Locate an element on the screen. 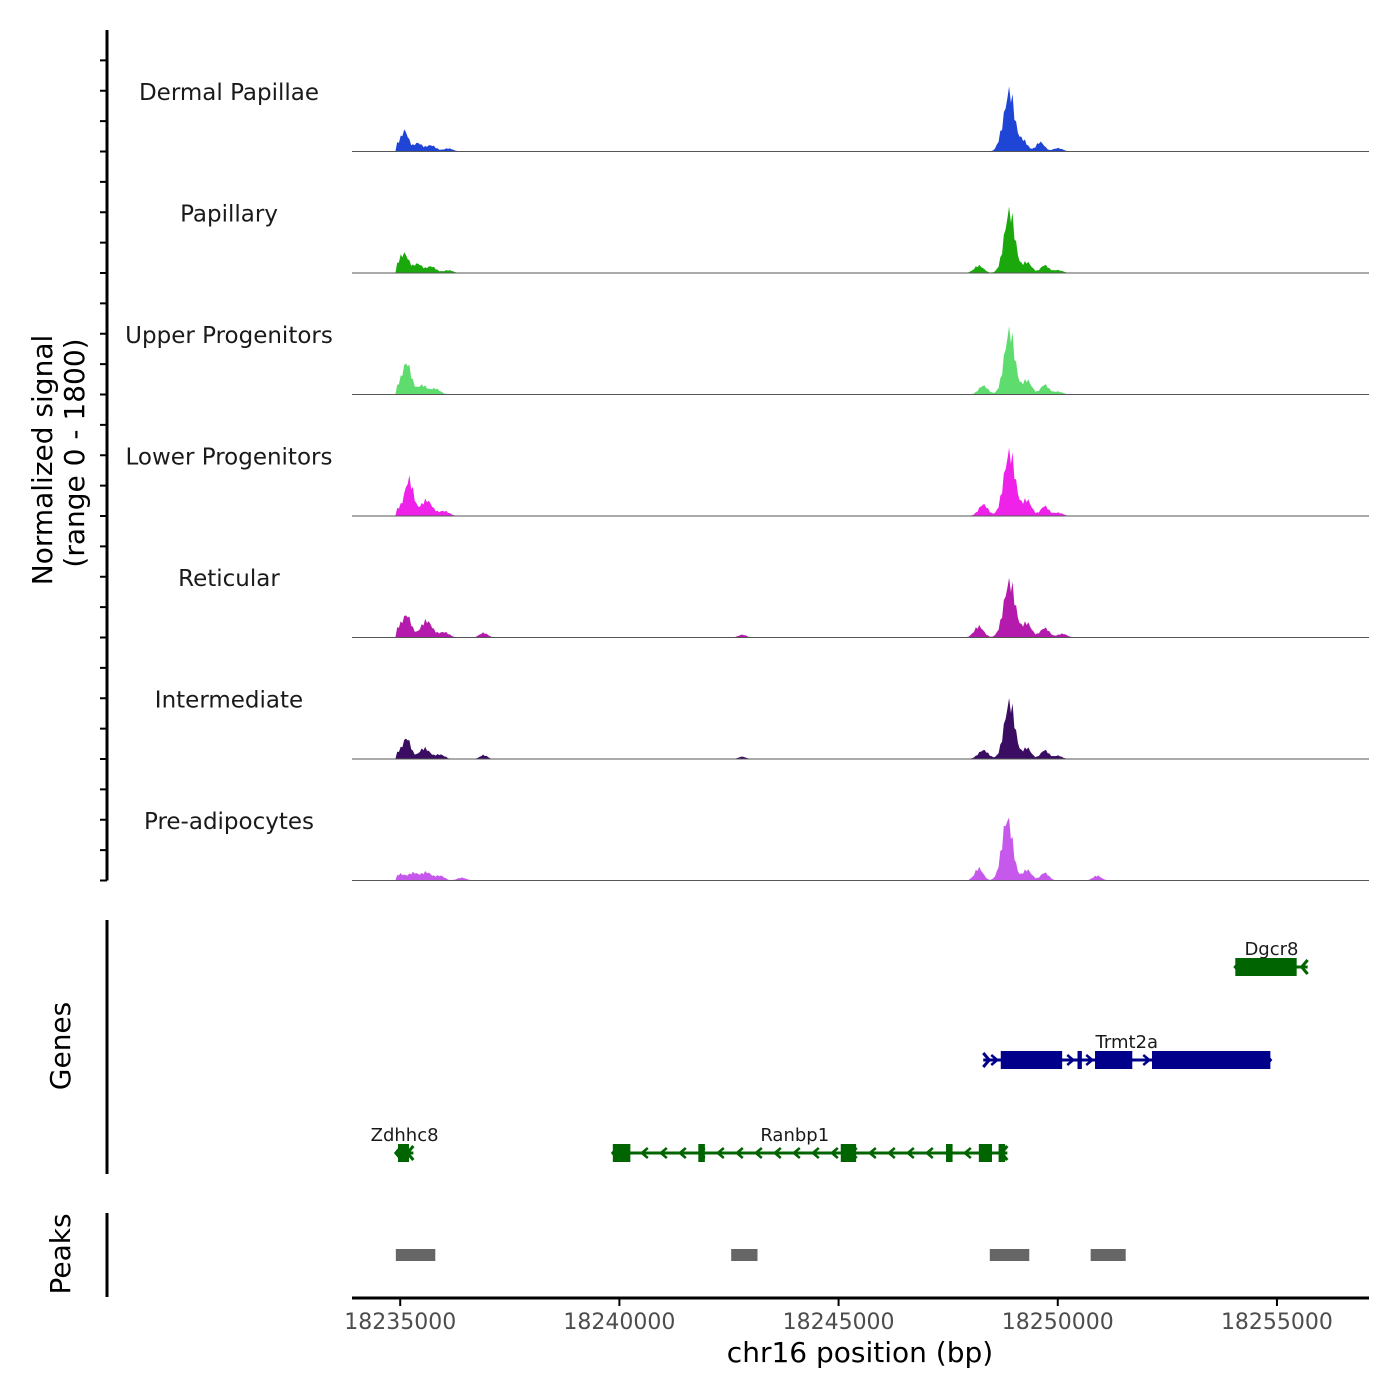  x-axis: 18235000 18240000 18245000 18250000 18255000 is located at coordinates (856, 1315).